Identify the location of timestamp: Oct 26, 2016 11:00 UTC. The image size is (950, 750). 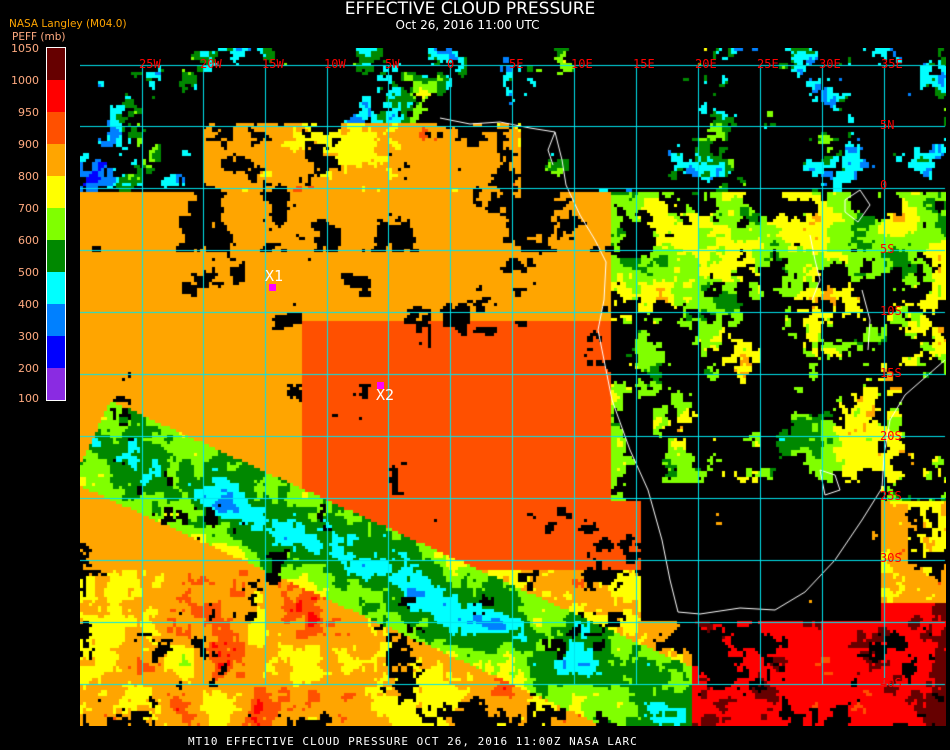
(467, 25).